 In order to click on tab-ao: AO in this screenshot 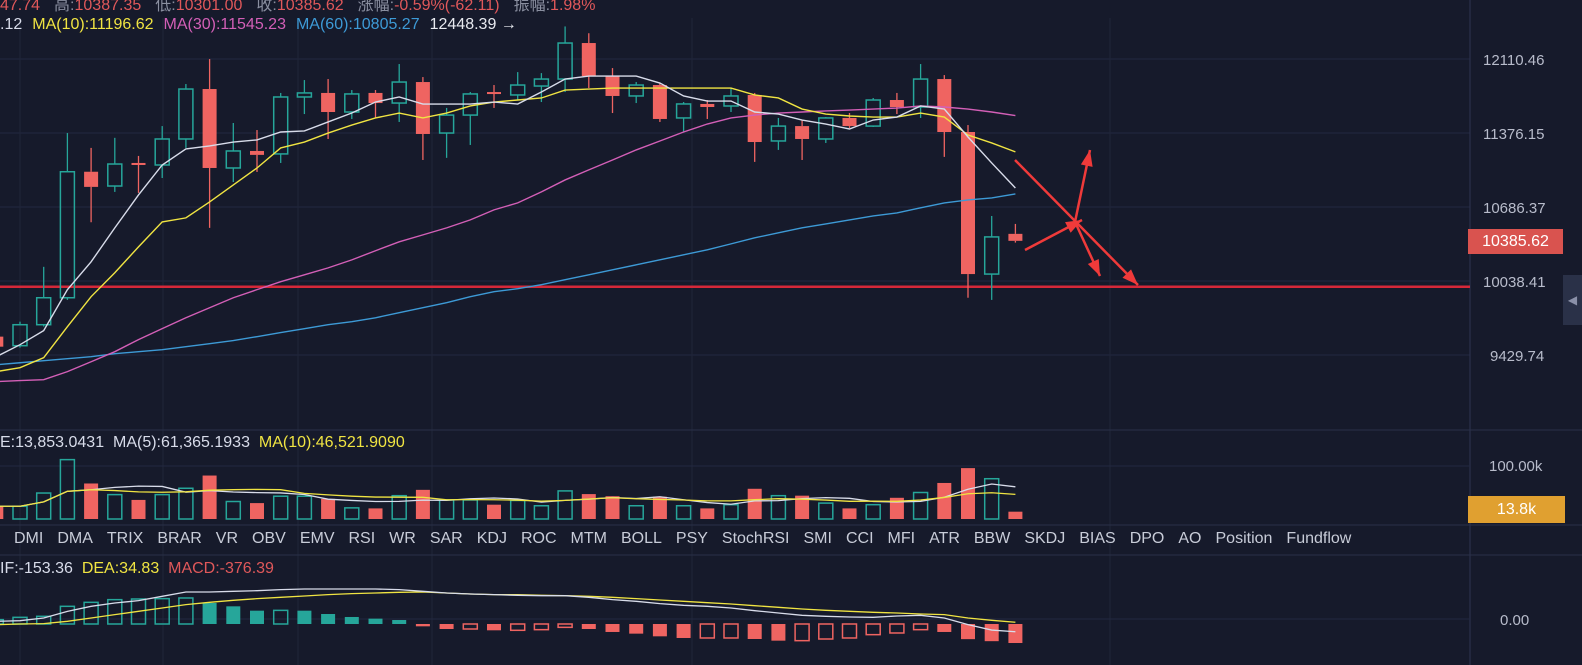, I will do `click(1190, 538)`.